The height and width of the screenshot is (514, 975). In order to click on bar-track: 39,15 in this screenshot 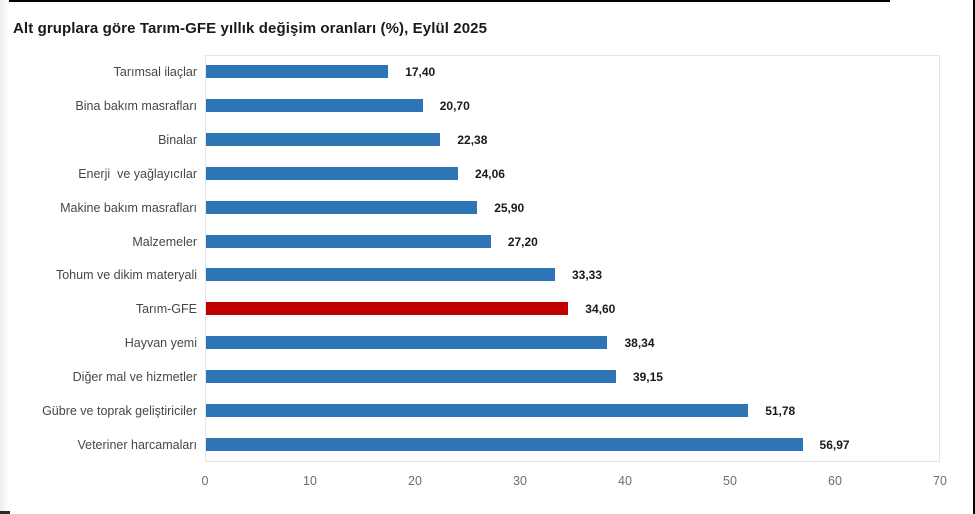, I will do `click(572, 377)`.